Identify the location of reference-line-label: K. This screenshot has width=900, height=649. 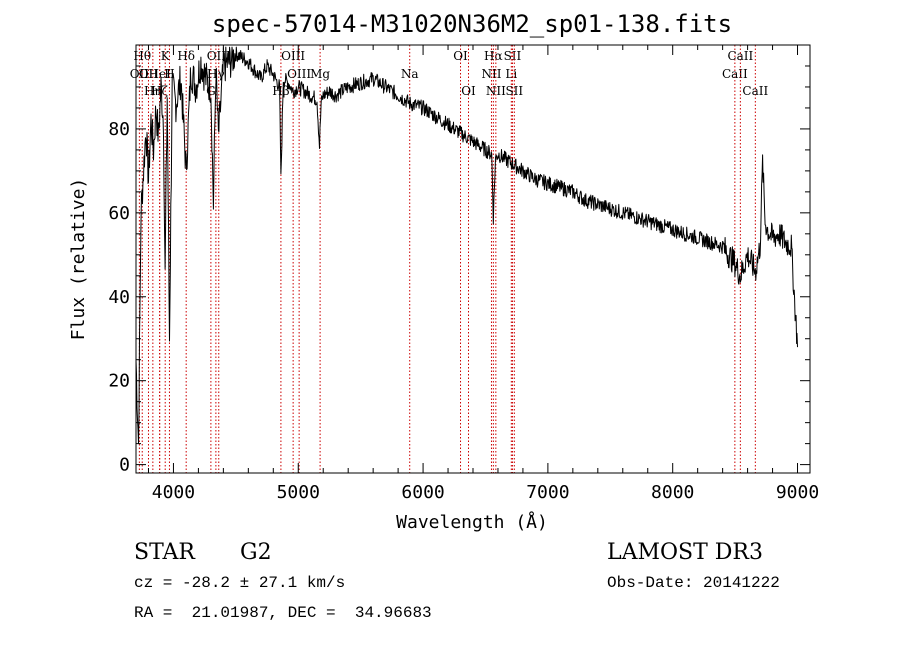
(166, 56).